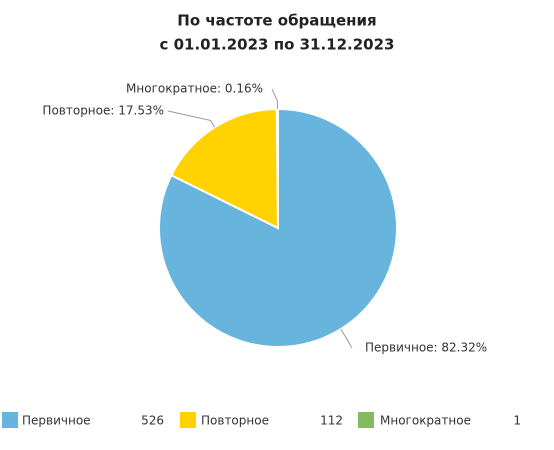 The height and width of the screenshot is (450, 554). I want to click on legend-label: Многократное, so click(425, 421).